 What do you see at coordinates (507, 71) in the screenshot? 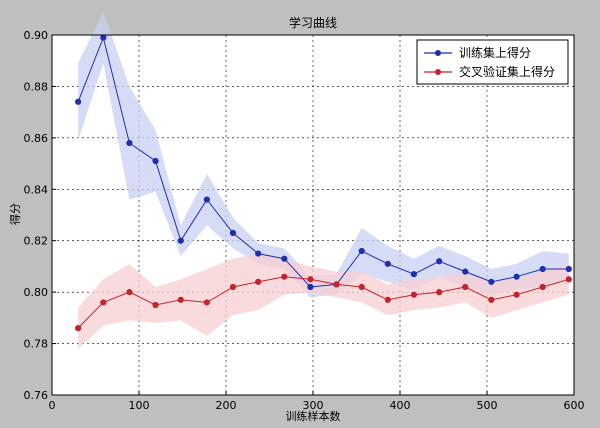
I see `legend-label: 交叉验证集上得分` at bounding box center [507, 71].